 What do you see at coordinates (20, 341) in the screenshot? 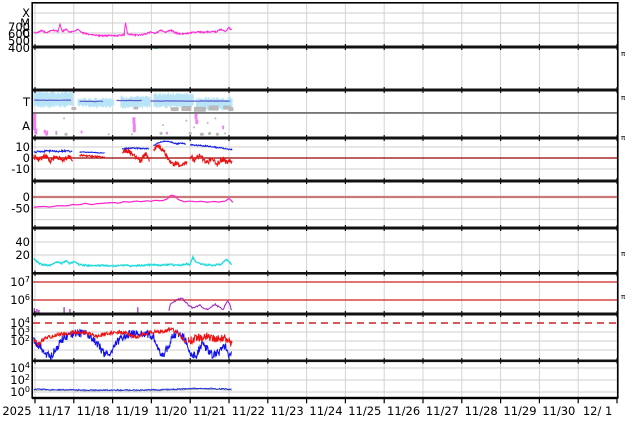
I see `axis-tick-label: 102` at bounding box center [20, 341].